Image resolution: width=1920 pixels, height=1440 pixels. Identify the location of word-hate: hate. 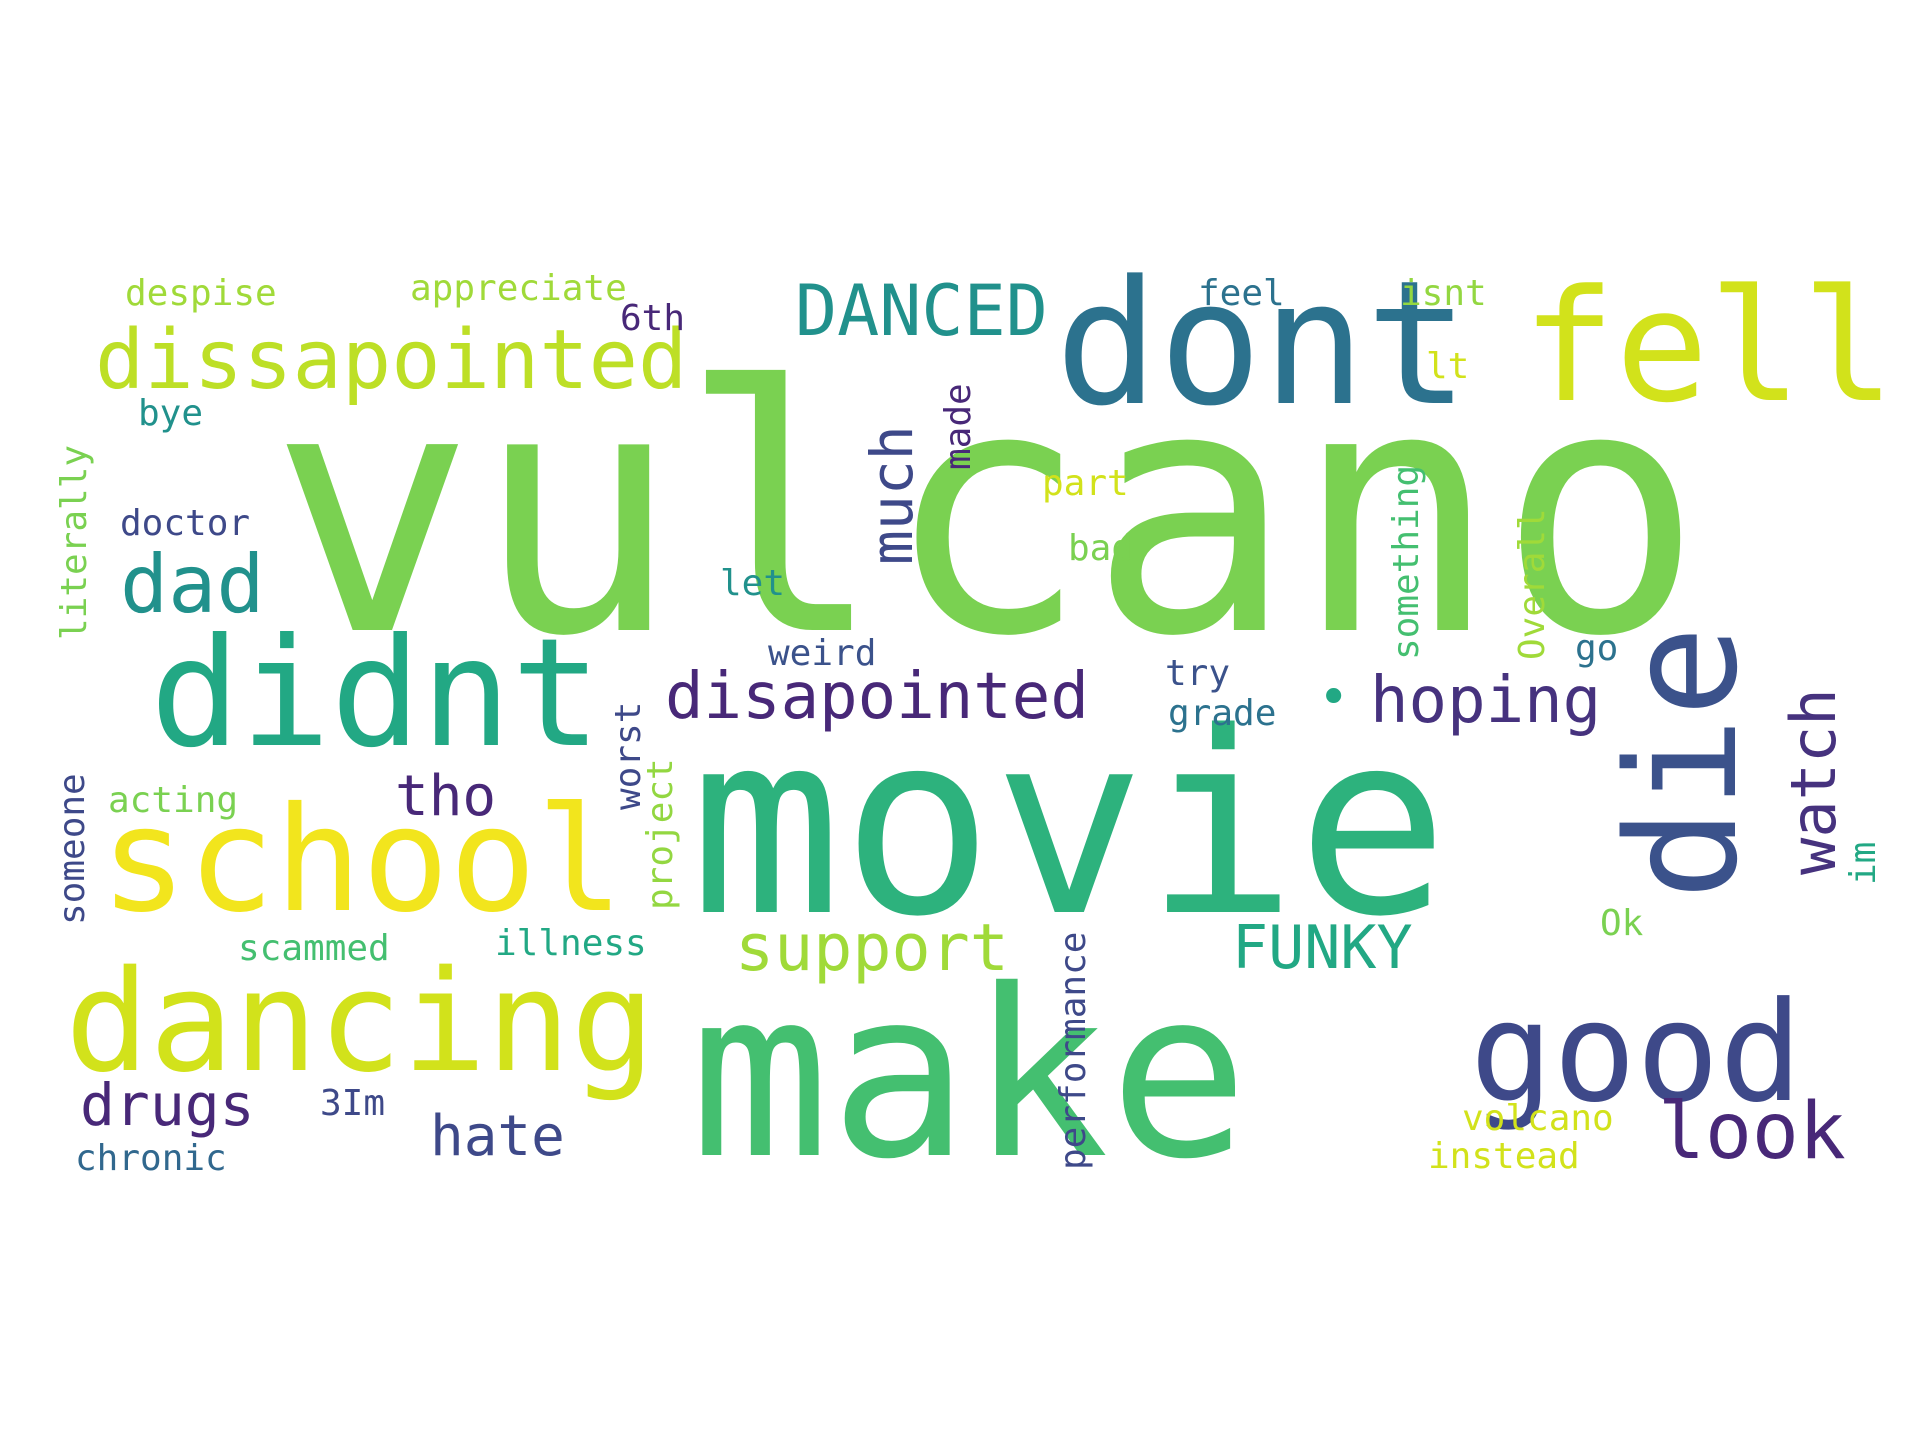
(497, 1136).